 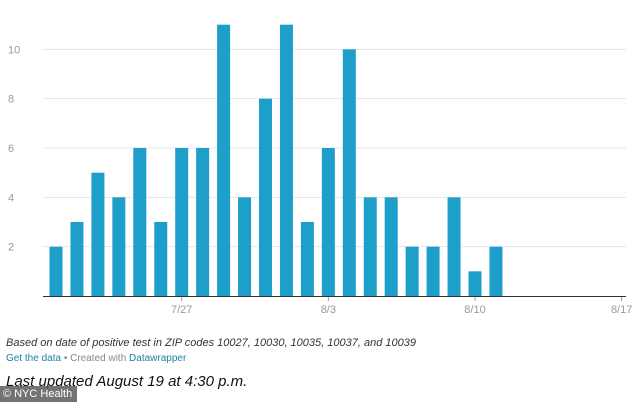 What do you see at coordinates (307, 259) in the screenshot?
I see `bar-8/2` at bounding box center [307, 259].